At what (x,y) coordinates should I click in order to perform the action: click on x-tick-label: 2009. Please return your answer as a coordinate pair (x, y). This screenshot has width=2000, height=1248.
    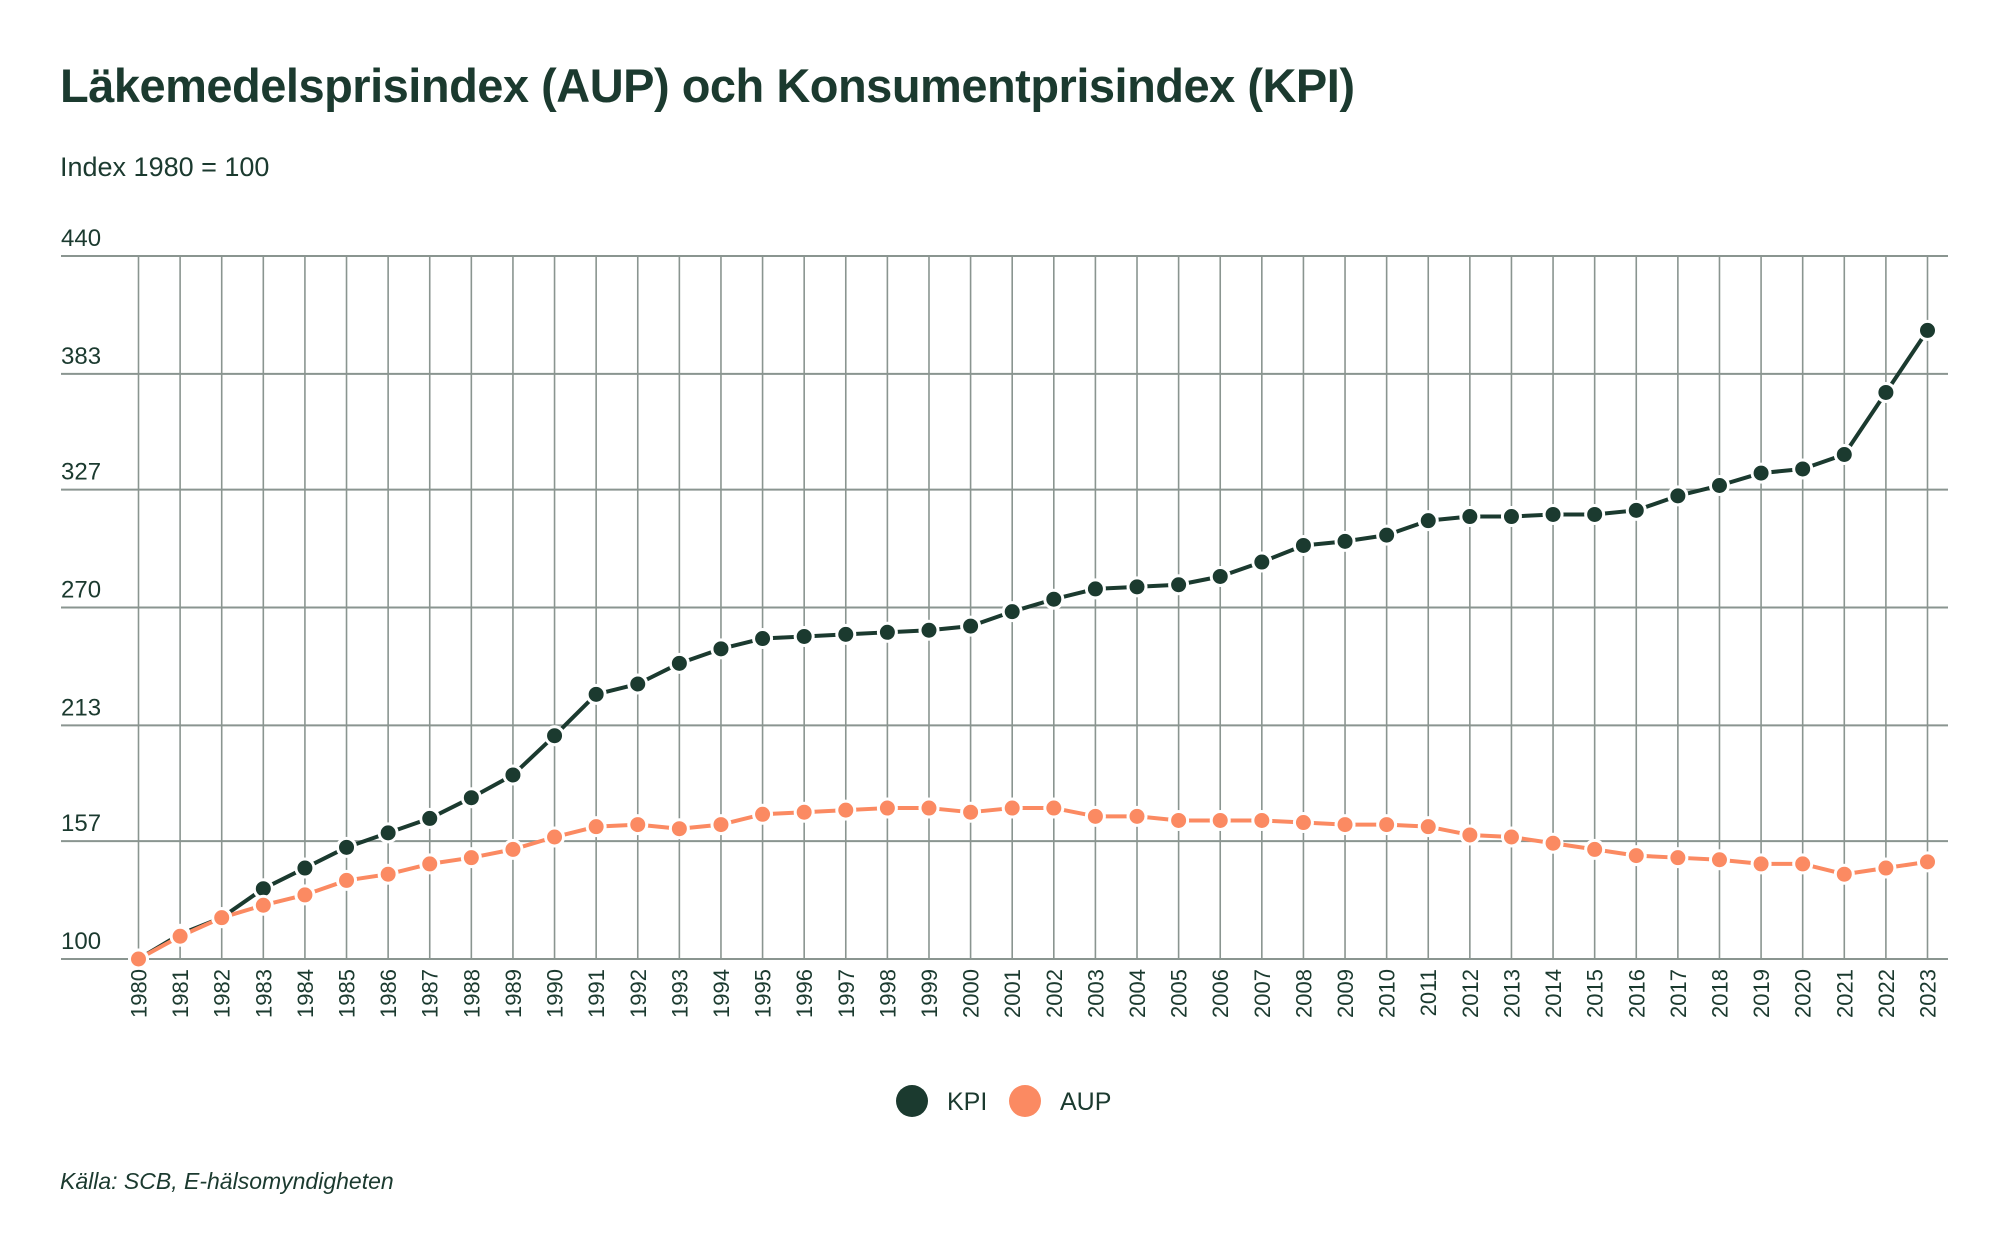
    Looking at the image, I should click on (1345, 993).